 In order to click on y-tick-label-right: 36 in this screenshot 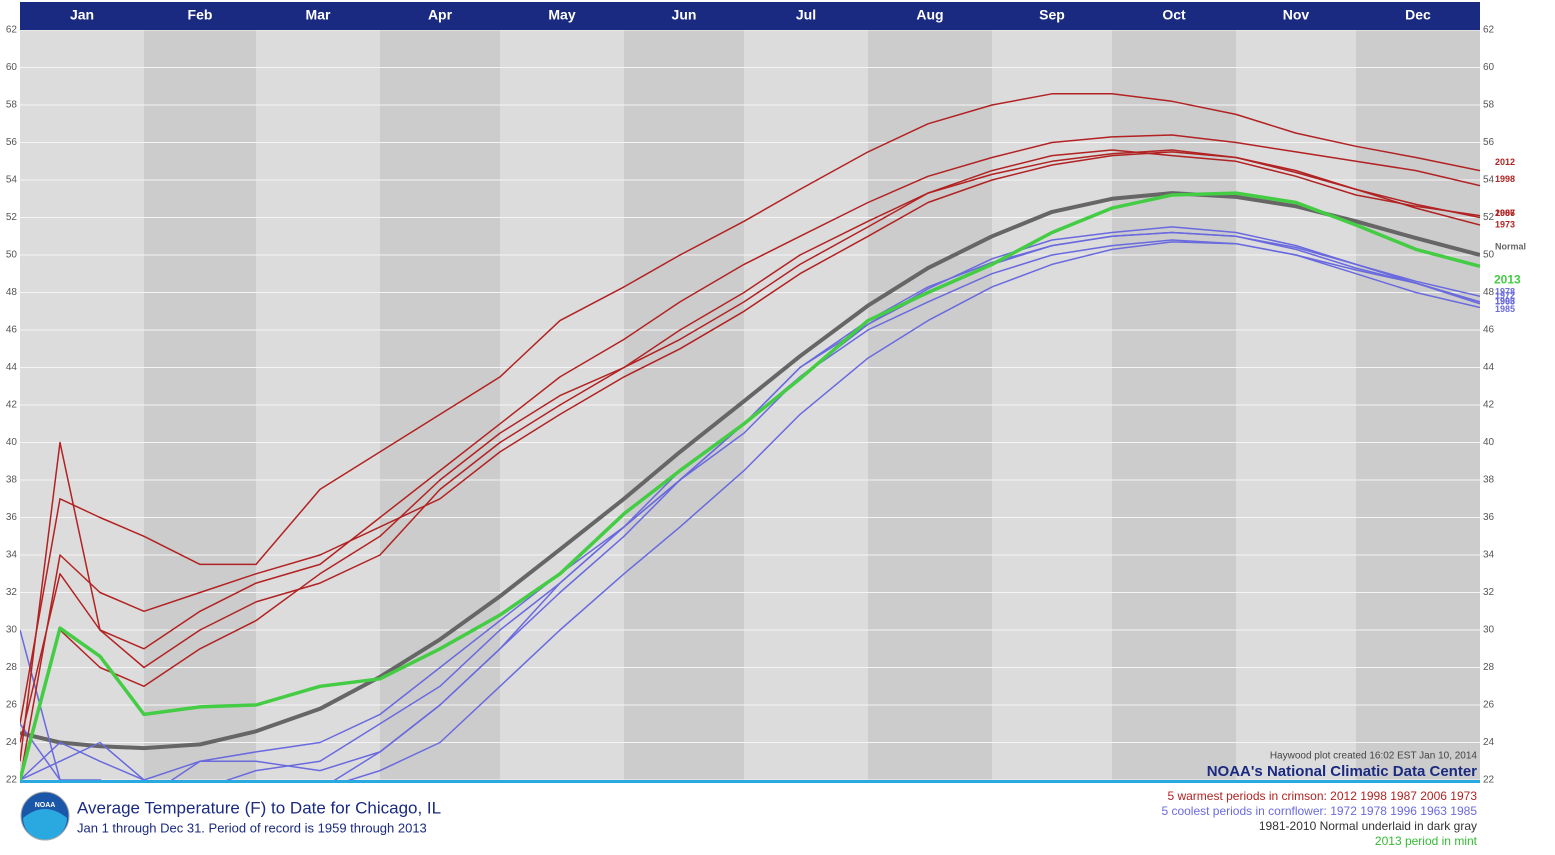, I will do `click(1489, 517)`.